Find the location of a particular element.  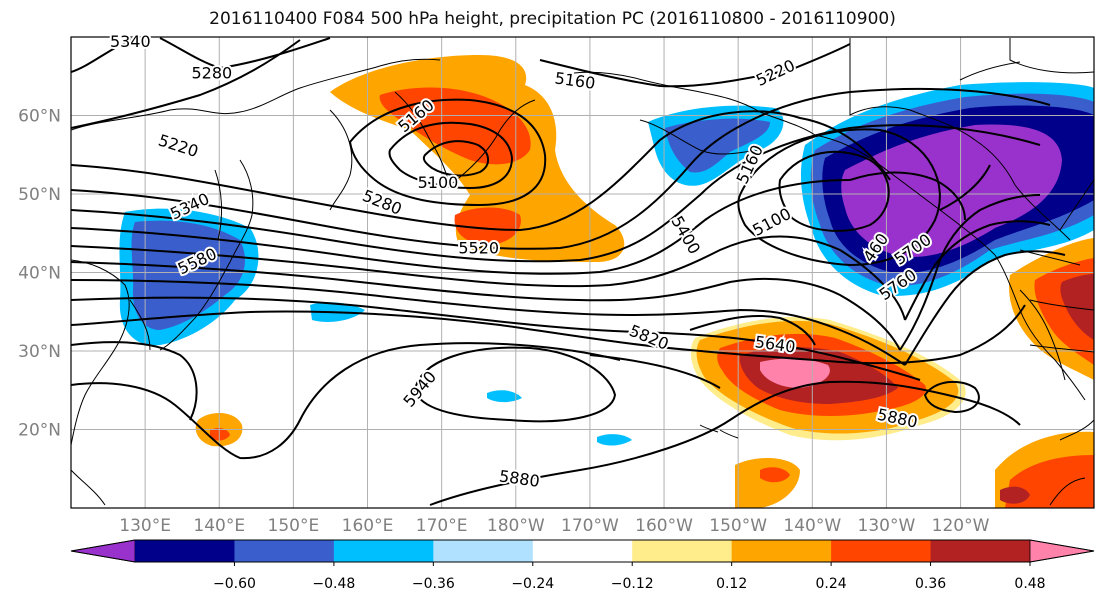

lon-tick-label: 140°E is located at coordinates (219, 526).